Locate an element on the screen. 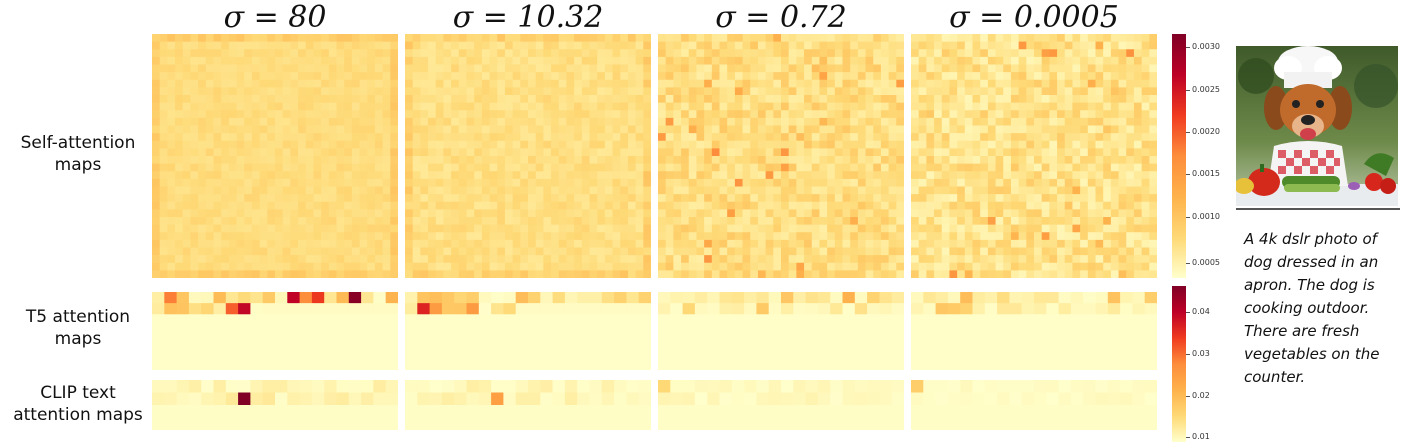 This screenshot has width=1406, height=442. chef-dog-photo is located at coordinates (1317, 126).